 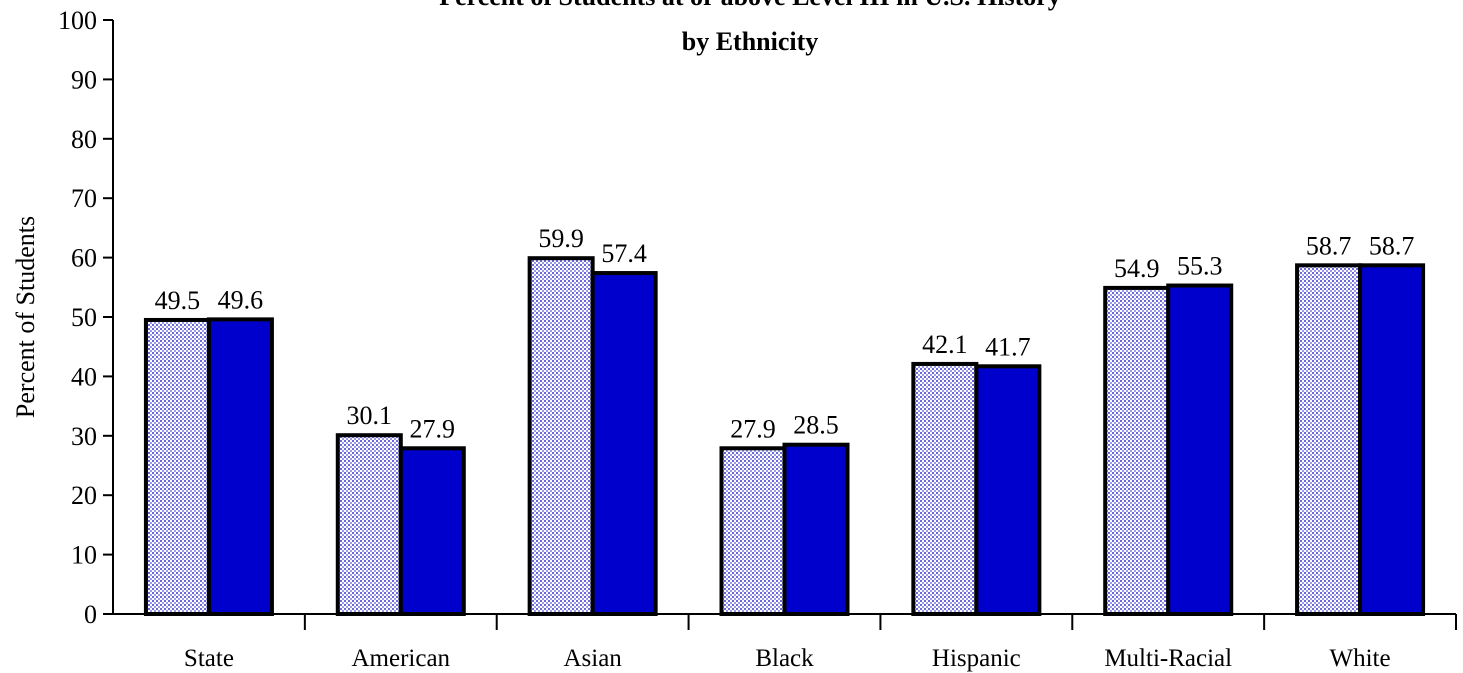 I want to click on category-label: Hispanic, so click(x=976, y=658).